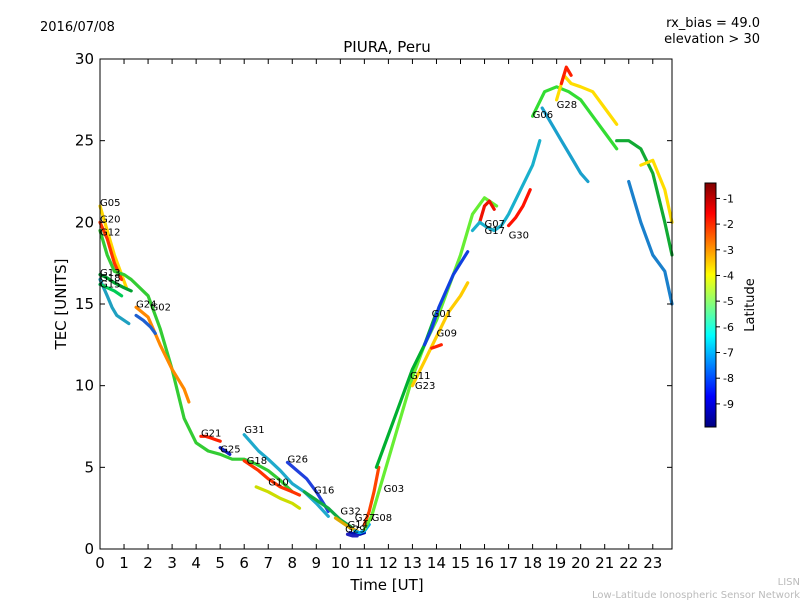  I want to click on satellite-label: G01, so click(442, 314).